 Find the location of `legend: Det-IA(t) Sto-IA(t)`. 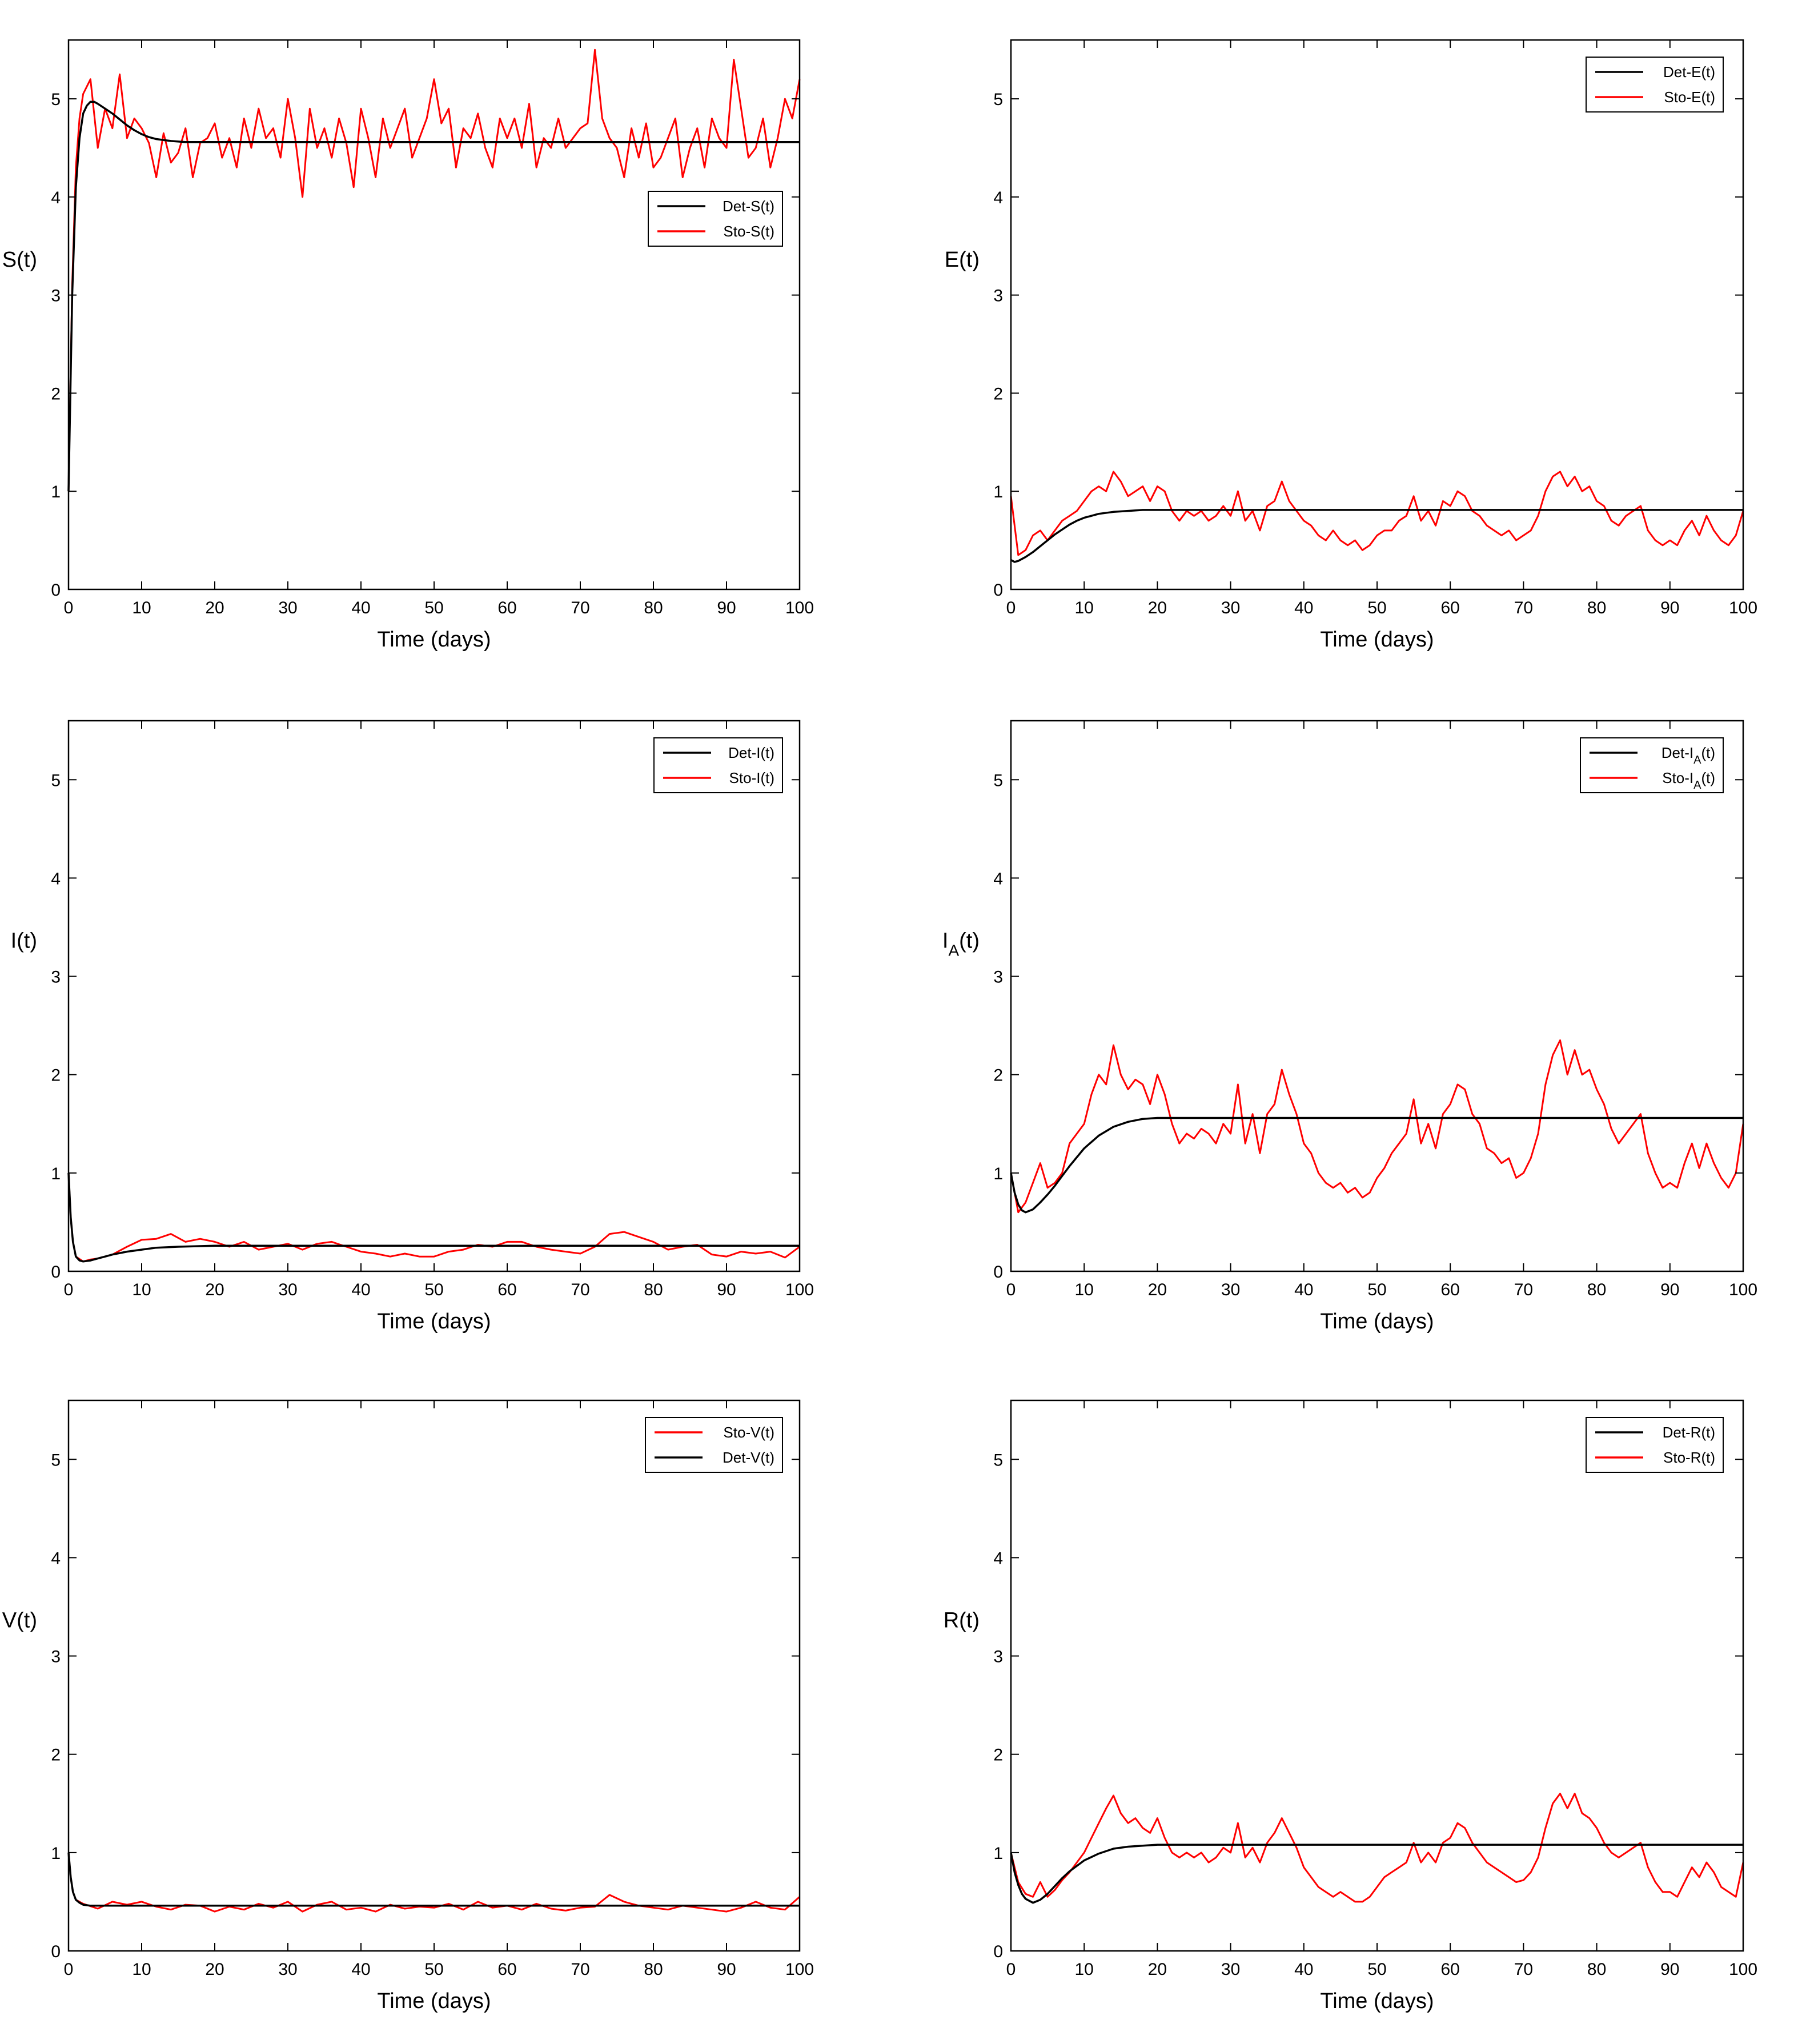

legend: Det-IA(t) Sto-IA(t) is located at coordinates (1652, 765).